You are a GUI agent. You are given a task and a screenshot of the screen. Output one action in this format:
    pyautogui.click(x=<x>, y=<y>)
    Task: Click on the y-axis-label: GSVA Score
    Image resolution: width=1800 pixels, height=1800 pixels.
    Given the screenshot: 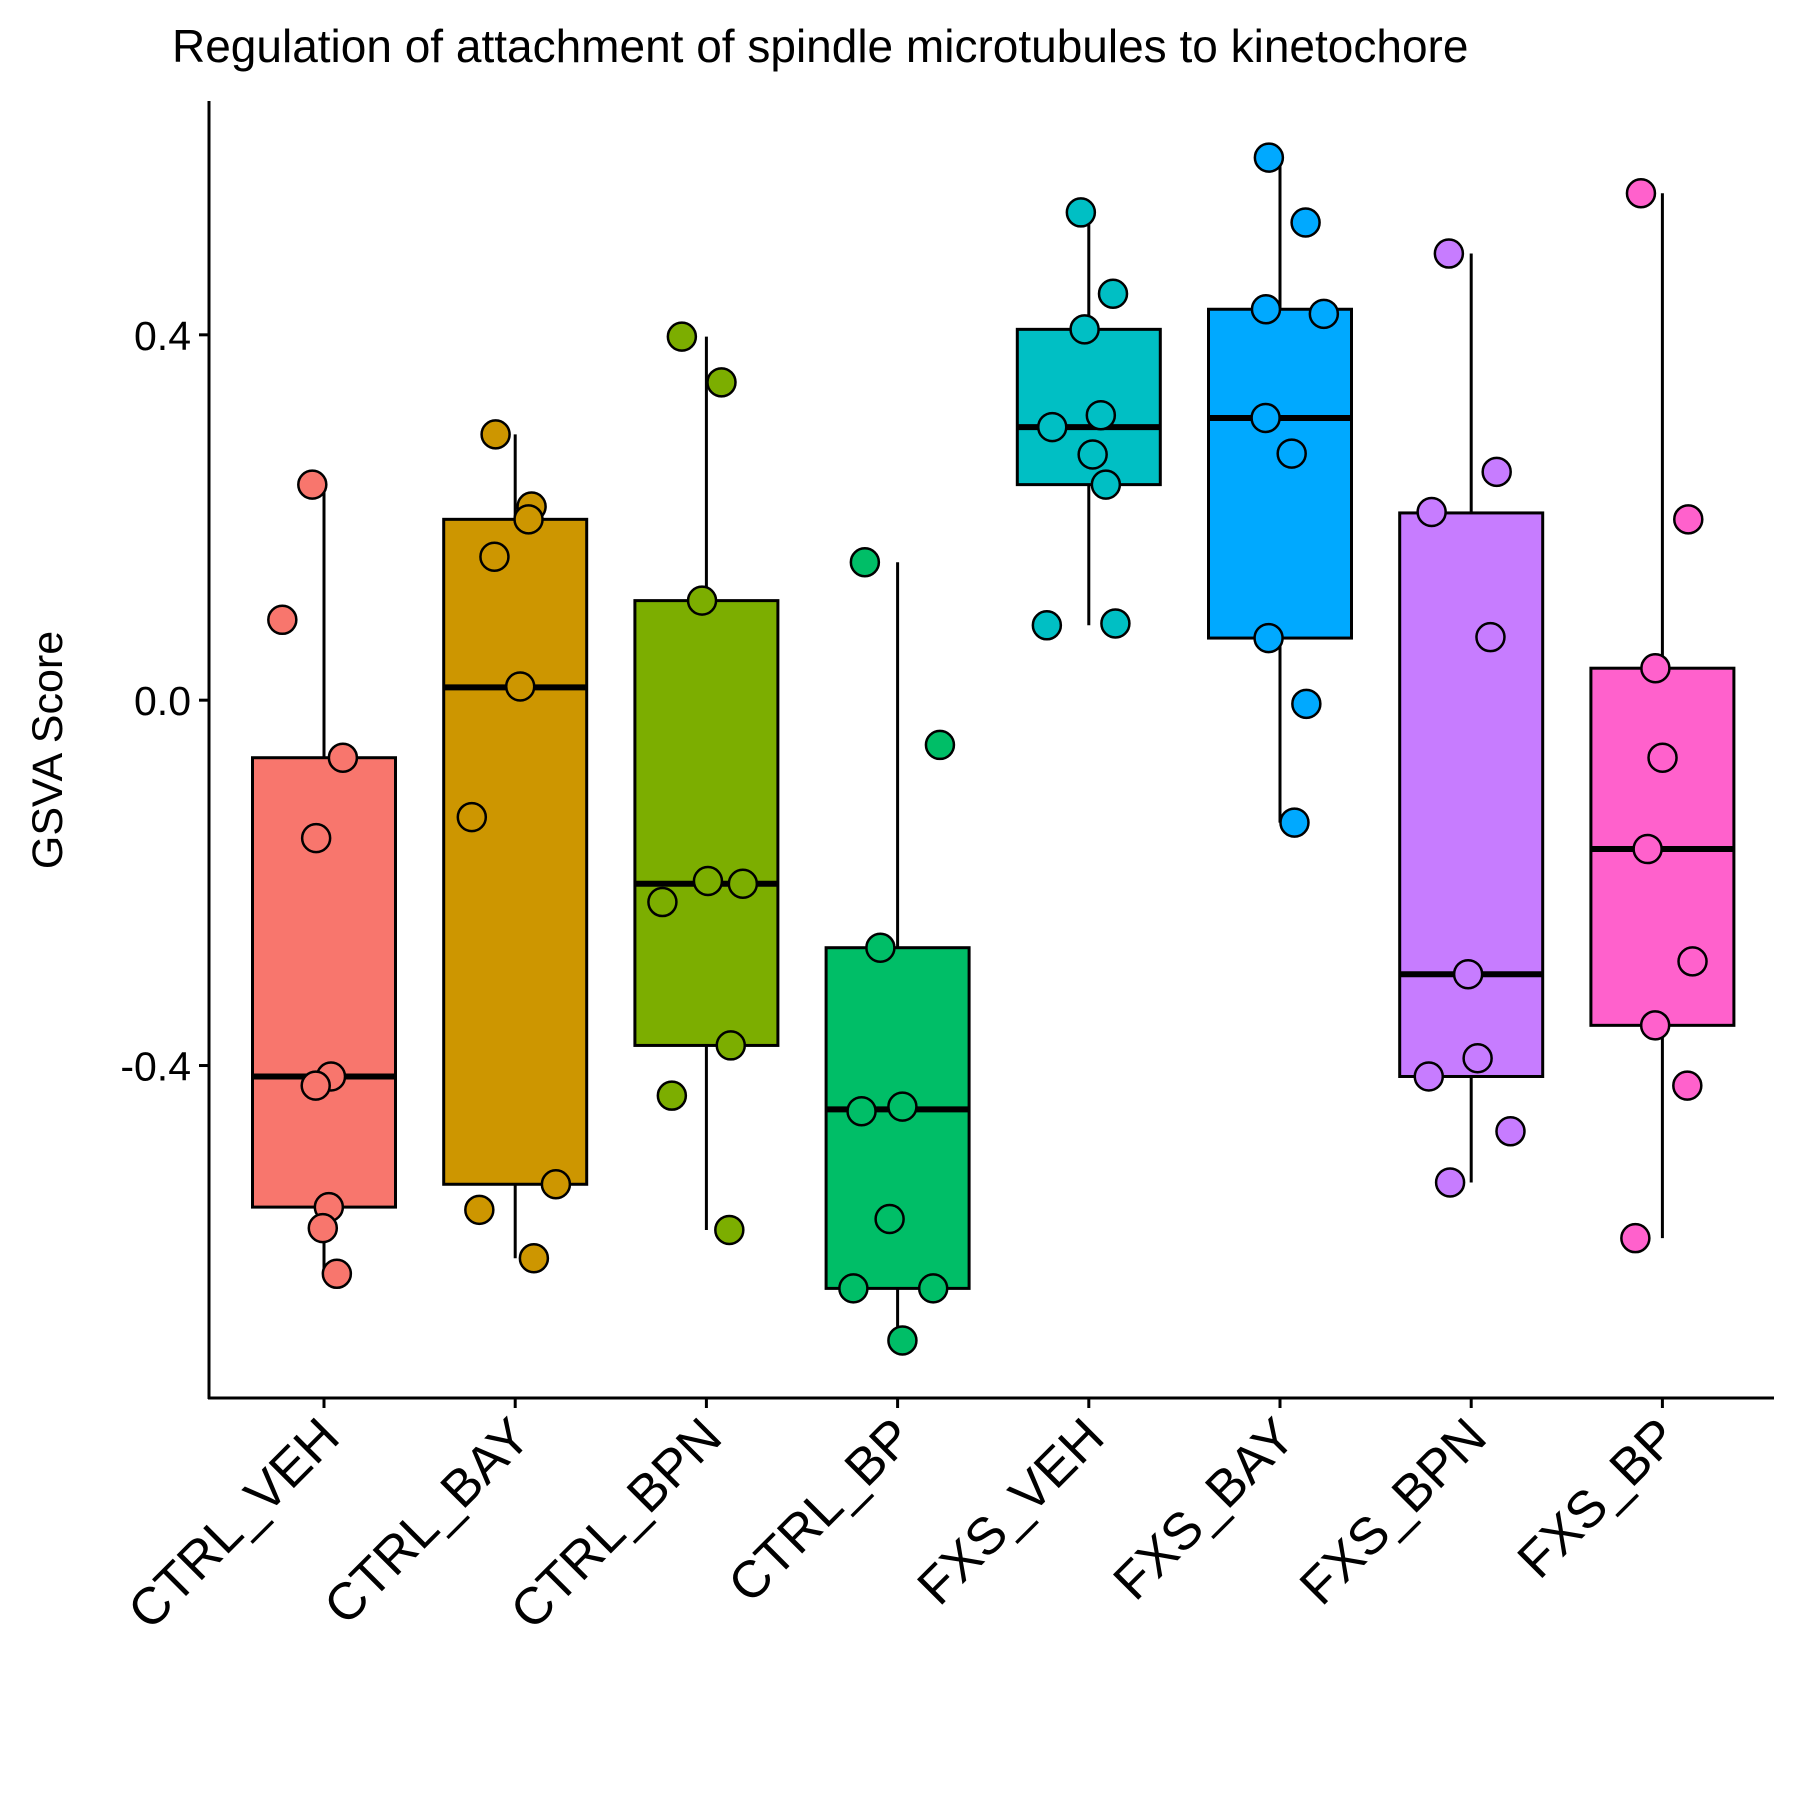 What is the action you would take?
    pyautogui.click(x=48, y=750)
    